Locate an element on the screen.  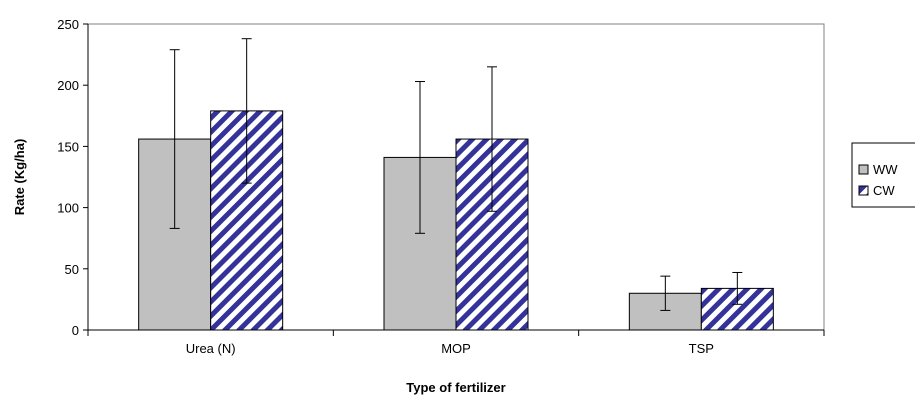
x-tick-label: Urea (N) is located at coordinates (211, 348).